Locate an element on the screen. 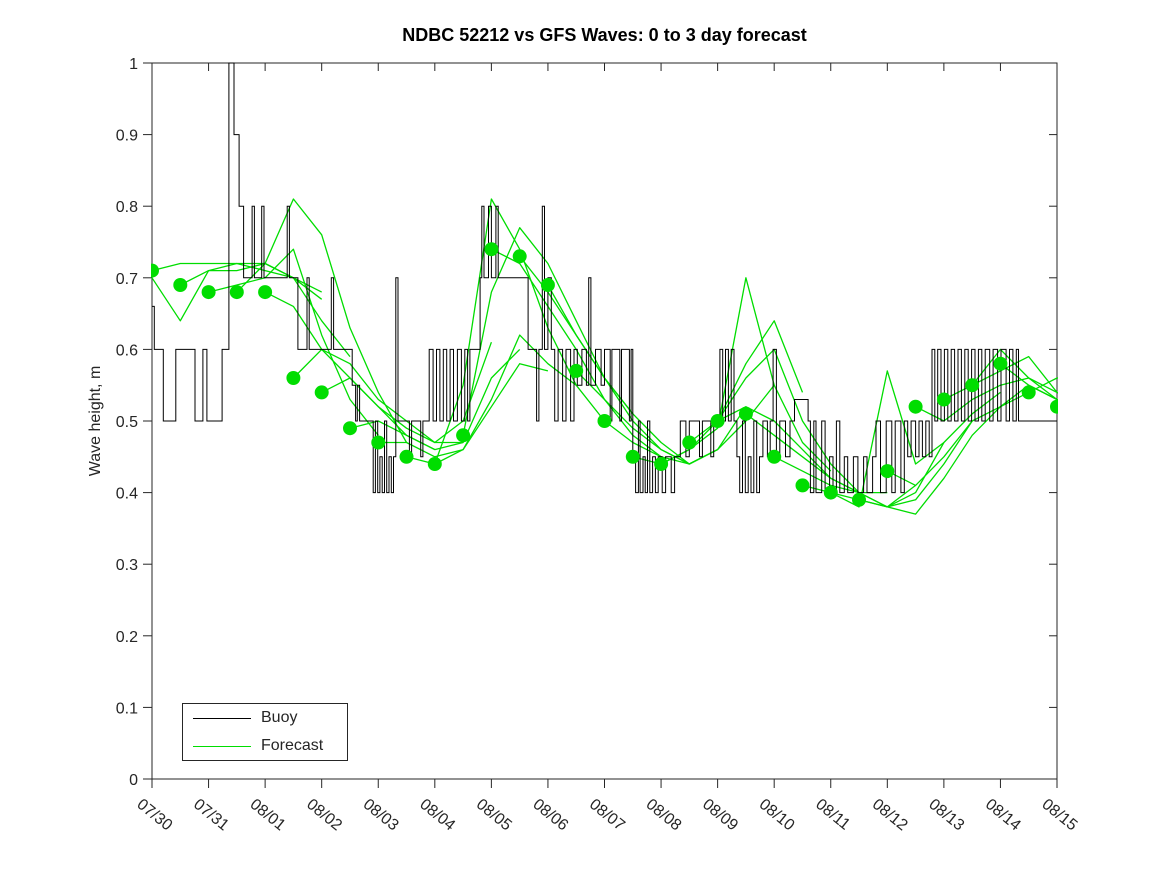 This screenshot has height=875, width=1167. x-tick-label: 08/06 is located at coordinates (550, 815).